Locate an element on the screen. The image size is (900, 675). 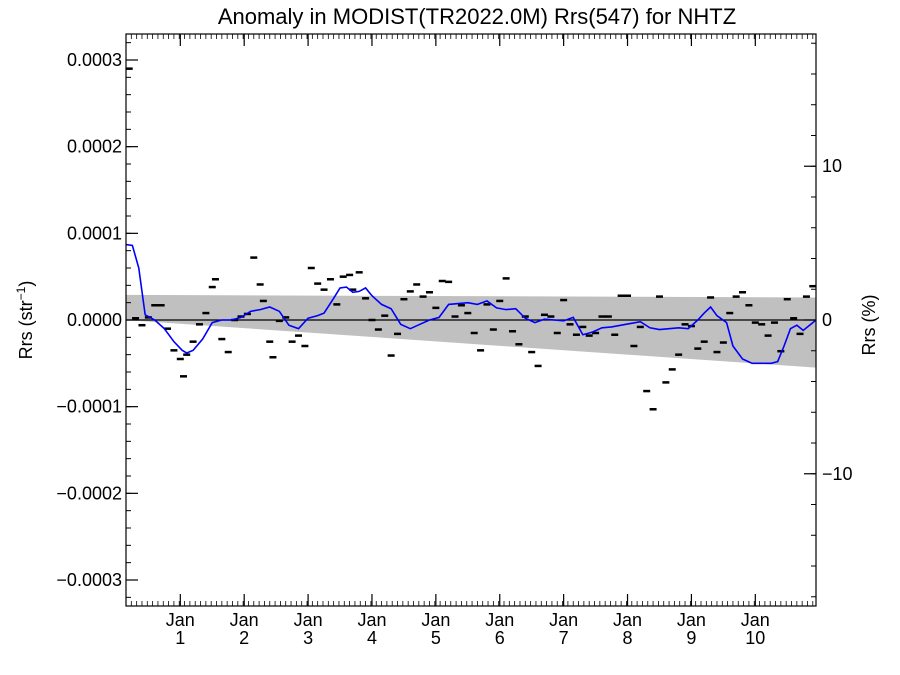
x-tick-year: 8 is located at coordinates (628, 638).